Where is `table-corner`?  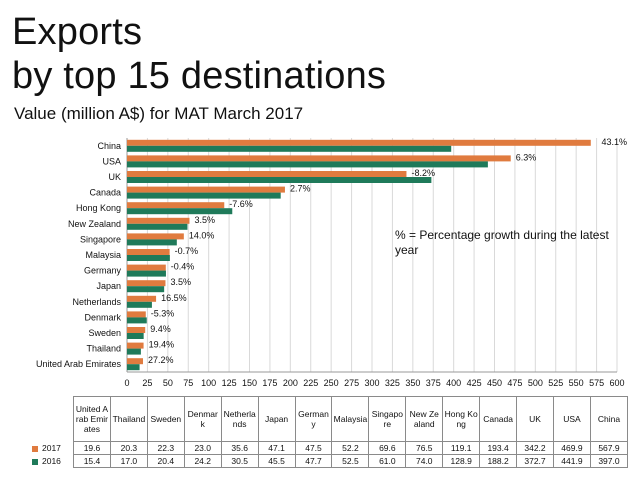
table-corner is located at coordinates (51, 419).